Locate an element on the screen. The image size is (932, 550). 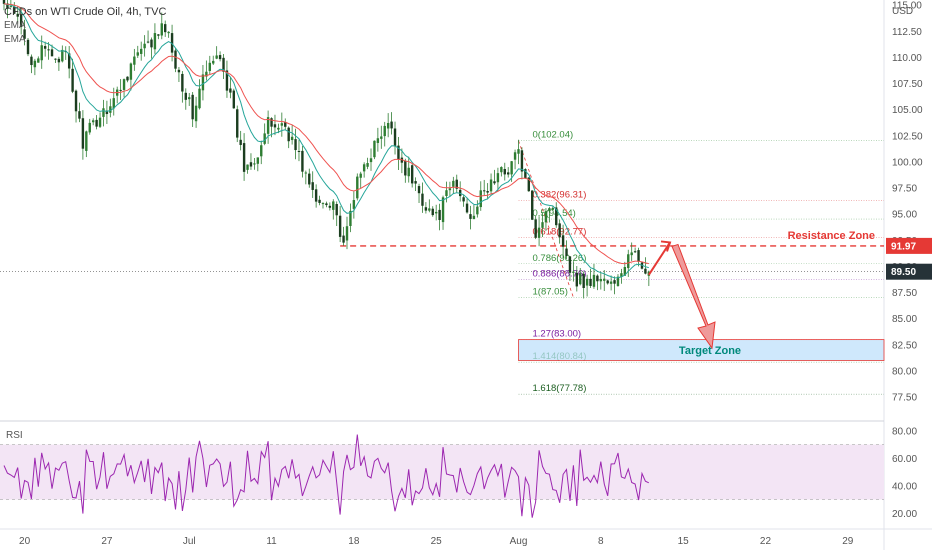
price-tick-label: 97.50 is located at coordinates (904, 189).